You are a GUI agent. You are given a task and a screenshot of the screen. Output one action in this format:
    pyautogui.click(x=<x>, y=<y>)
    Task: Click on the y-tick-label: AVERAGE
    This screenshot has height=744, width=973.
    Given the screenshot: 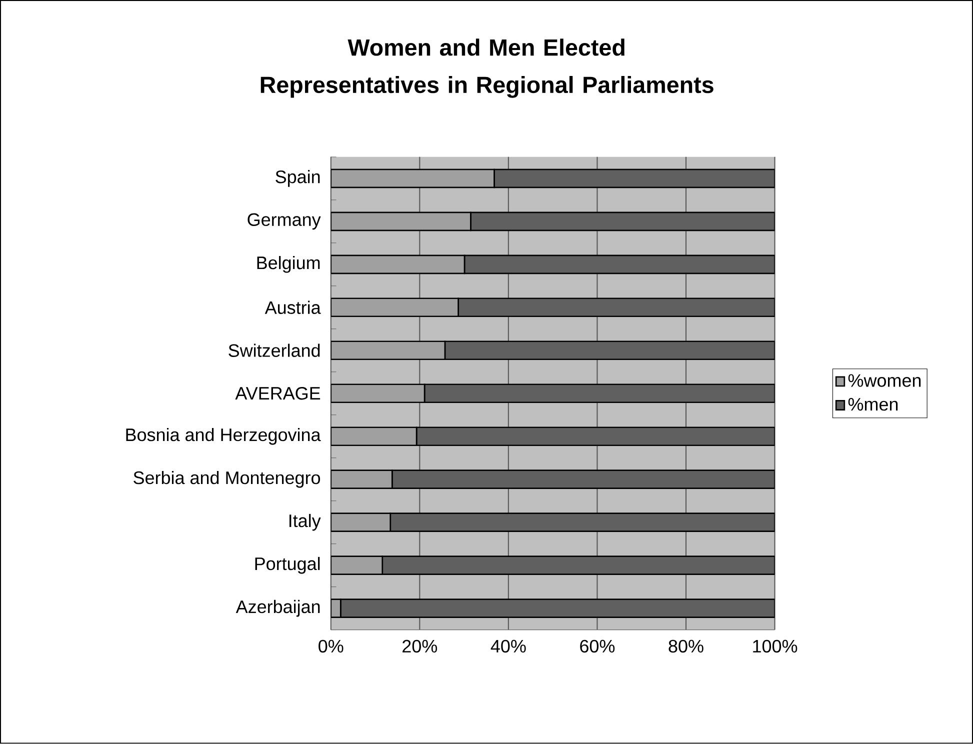 What is the action you would take?
    pyautogui.click(x=277, y=393)
    